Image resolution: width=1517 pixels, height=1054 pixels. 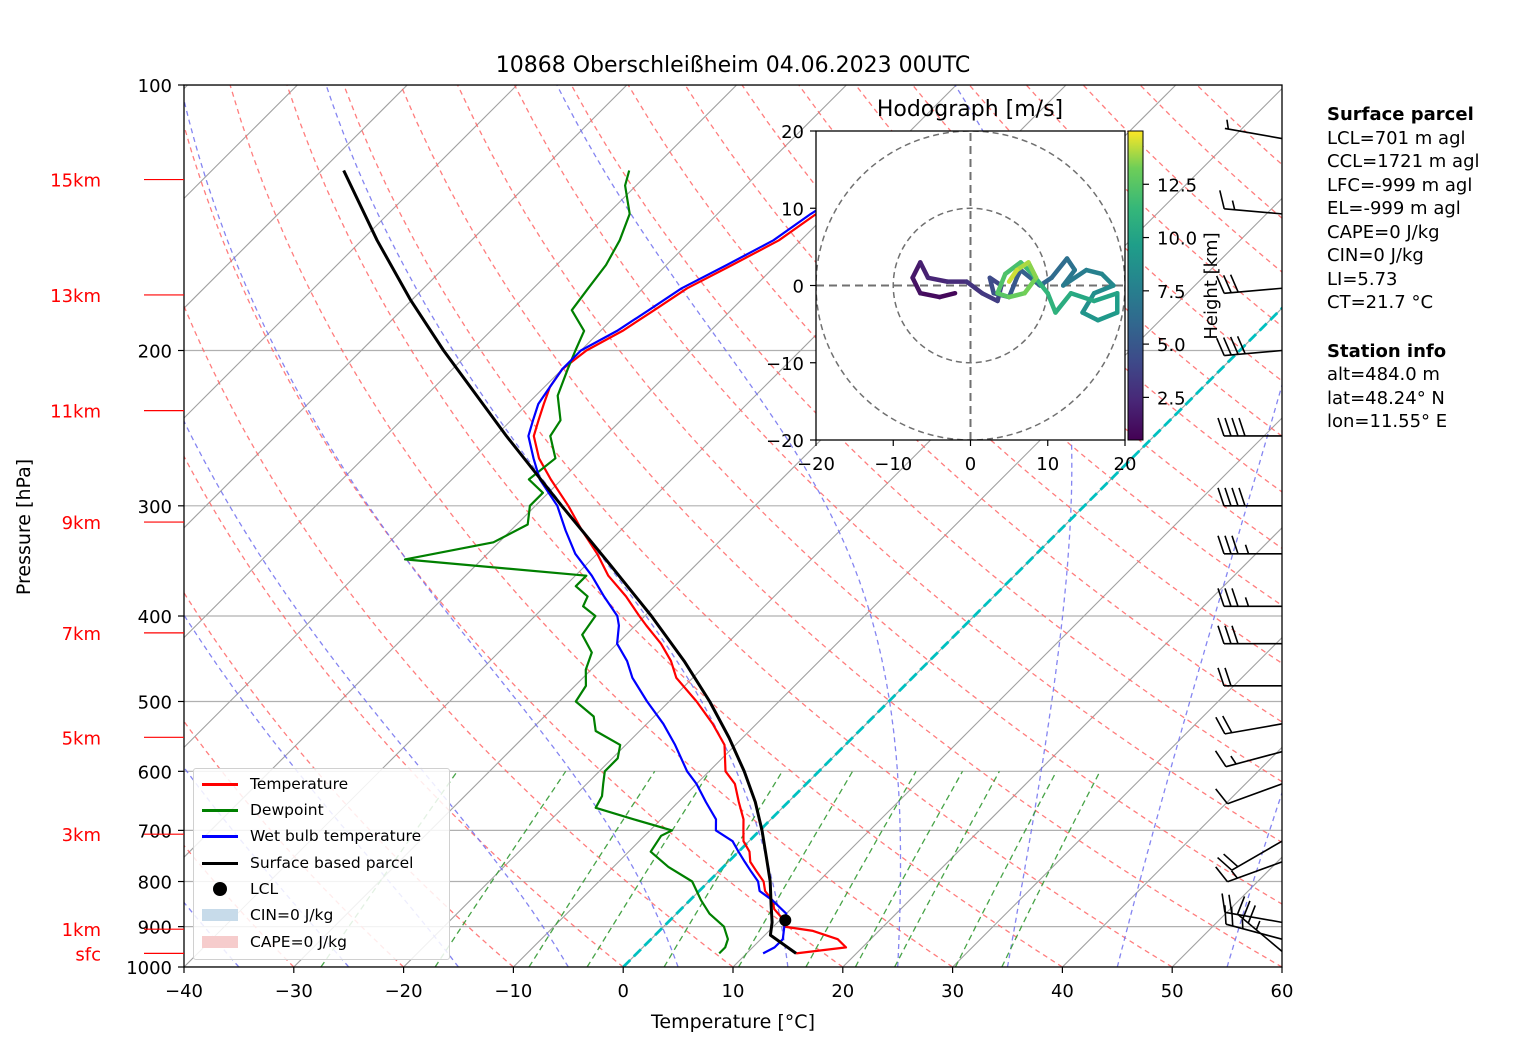 What do you see at coordinates (732, 1022) in the screenshot?
I see `x-axis-label: Temperature [°C]` at bounding box center [732, 1022].